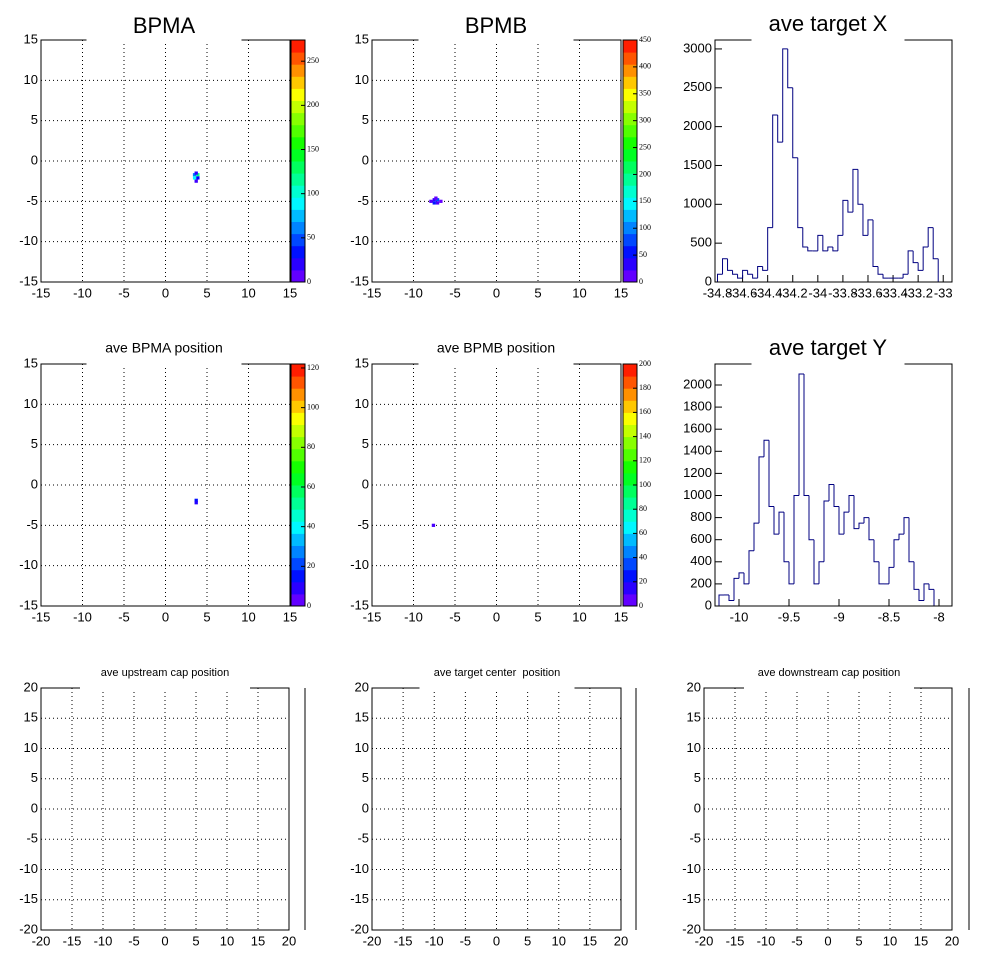 The image size is (996, 972). What do you see at coordinates (645, 39) in the screenshot?
I see `z-tick-label: 450` at bounding box center [645, 39].